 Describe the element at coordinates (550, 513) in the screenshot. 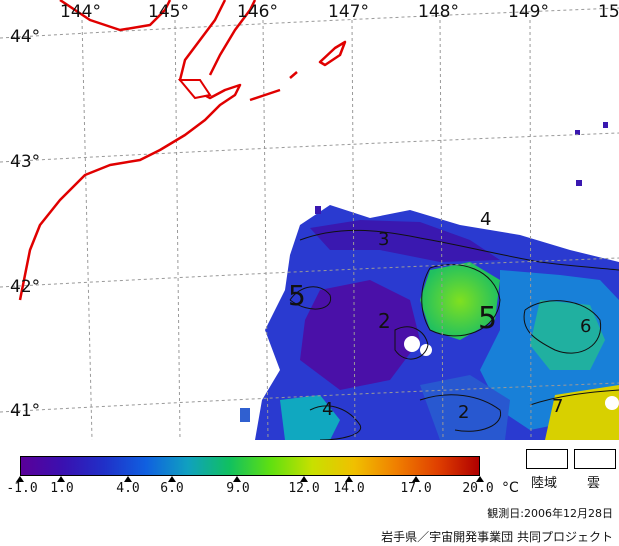

I see `observation-date: 観測日:2006年12月28日` at that location.